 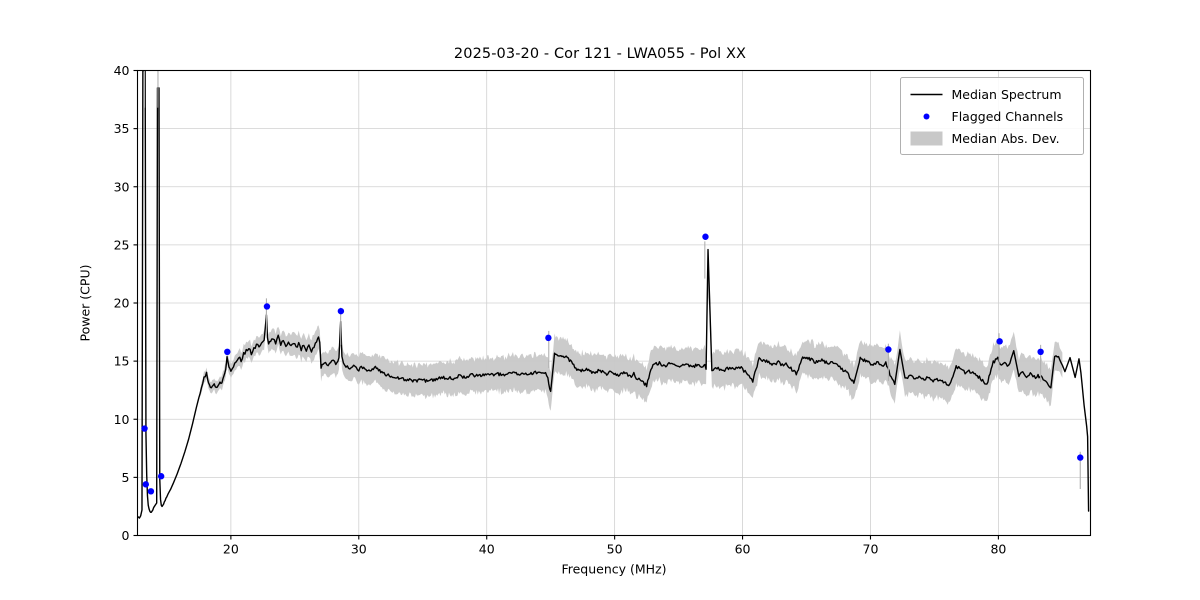 I want to click on y-tick-label: 35, so click(x=122, y=128).